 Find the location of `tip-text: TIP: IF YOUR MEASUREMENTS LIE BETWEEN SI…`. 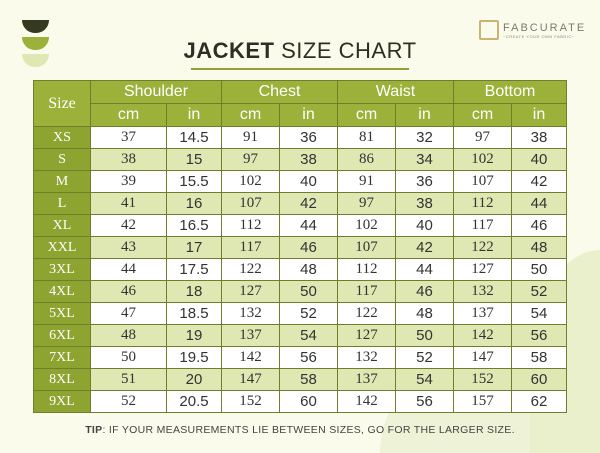

tip-text: TIP: IF YOUR MEASUREMENTS LIE BETWEEN SI… is located at coordinates (300, 430).